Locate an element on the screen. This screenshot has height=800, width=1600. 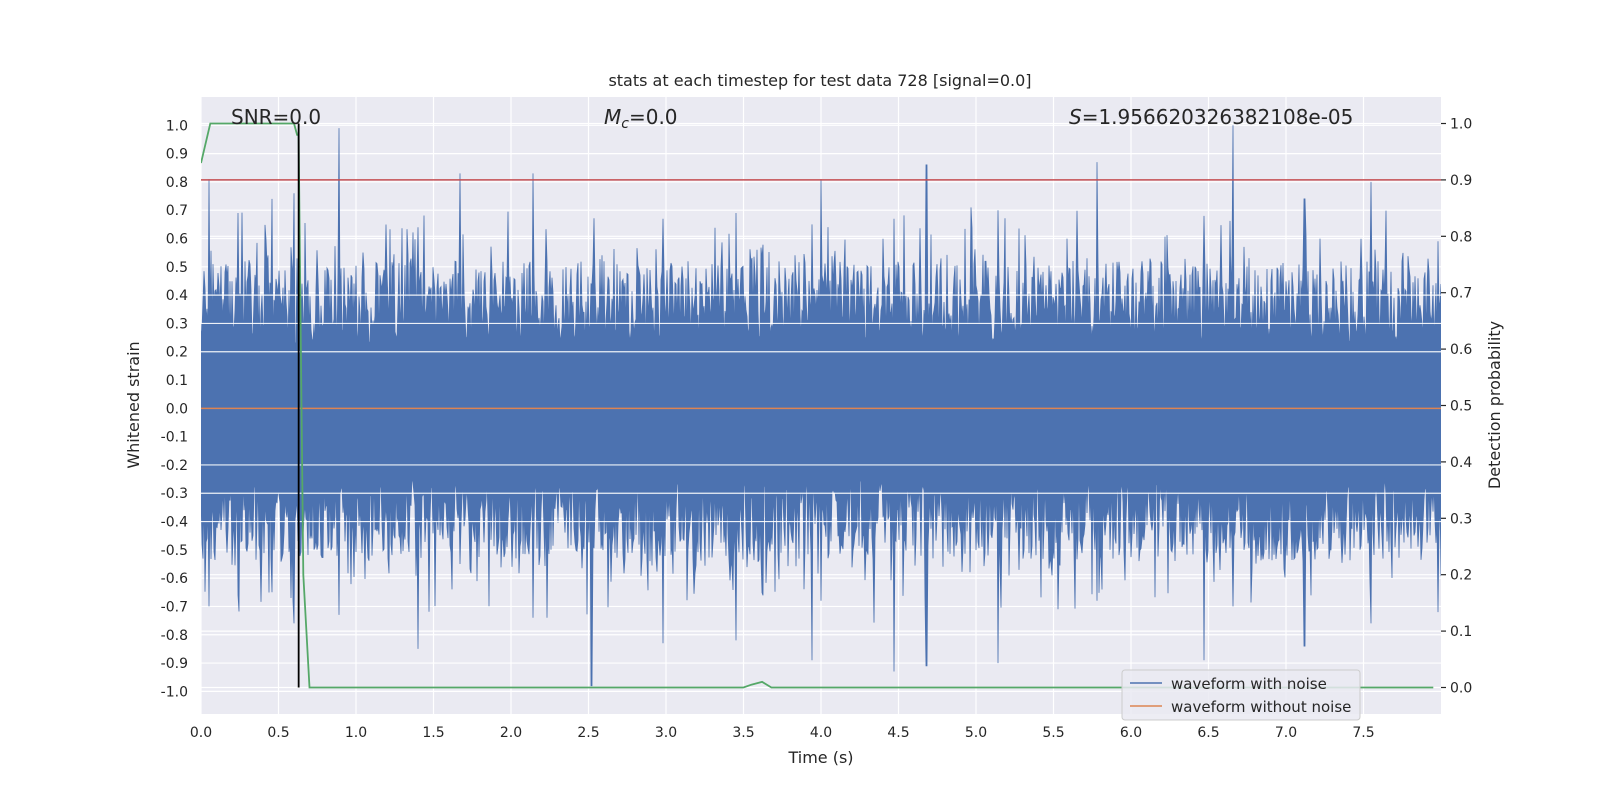
y-right-tick-label: 0.5 is located at coordinates (1461, 407).